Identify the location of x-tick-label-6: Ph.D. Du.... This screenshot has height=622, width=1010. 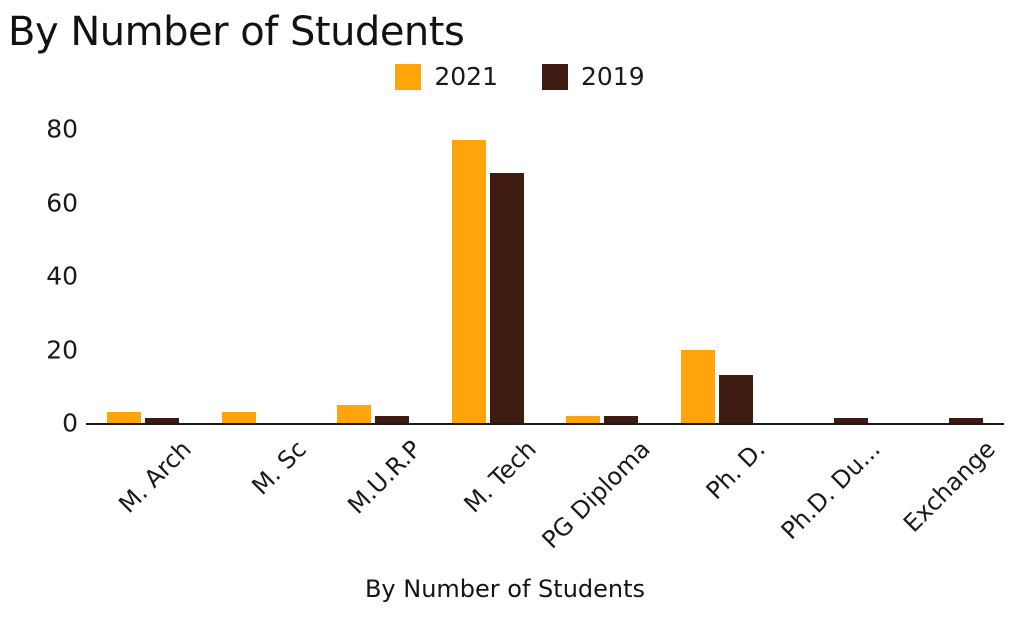
(830, 490).